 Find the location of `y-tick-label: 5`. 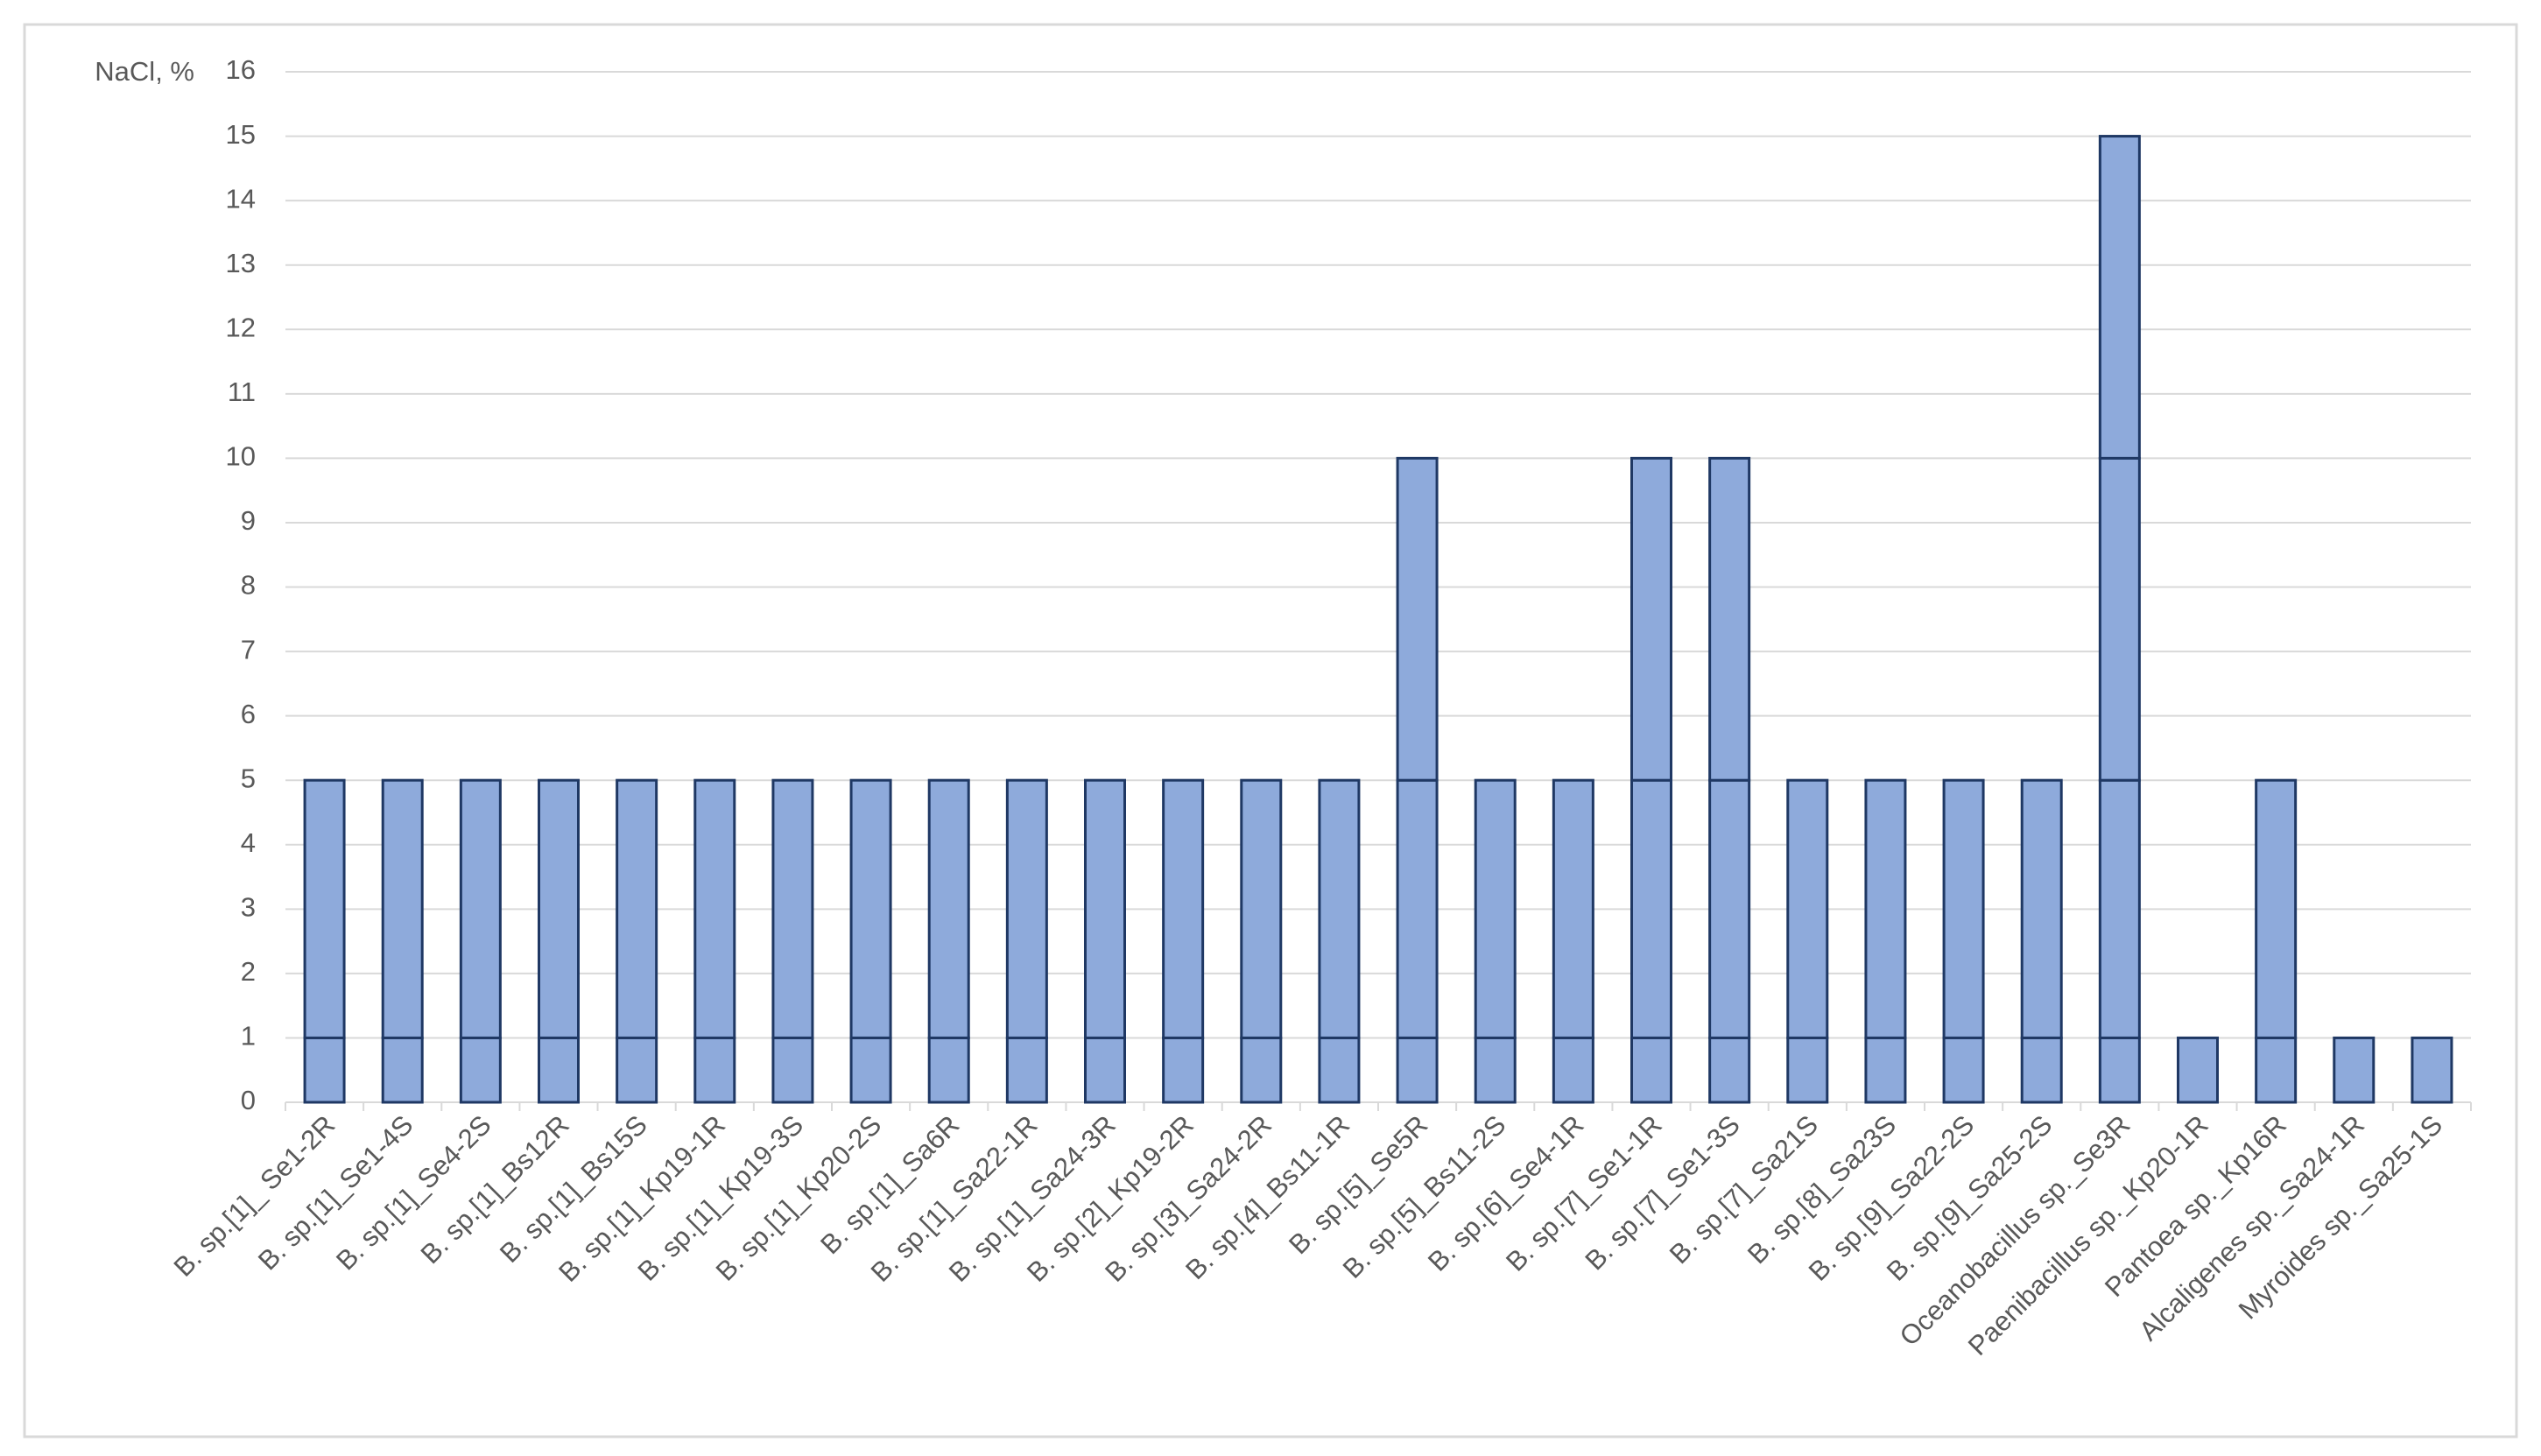

y-tick-label: 5 is located at coordinates (248, 778).